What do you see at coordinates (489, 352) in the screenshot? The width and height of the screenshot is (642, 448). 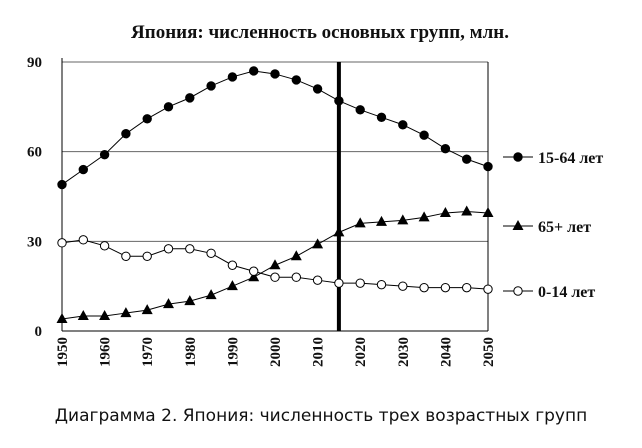 I see `x-tick-label: 2050` at bounding box center [489, 352].